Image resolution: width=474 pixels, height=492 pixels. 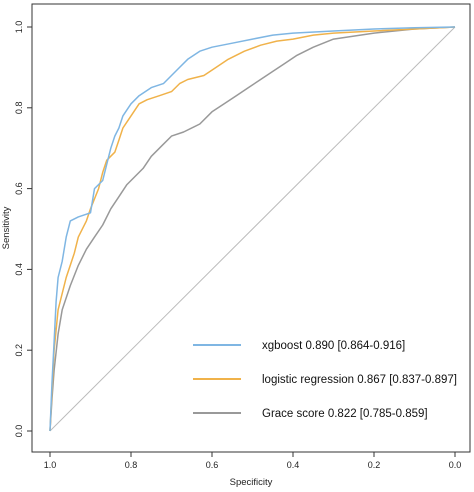 I want to click on y-tick-label: 0.0, so click(x=19, y=431).